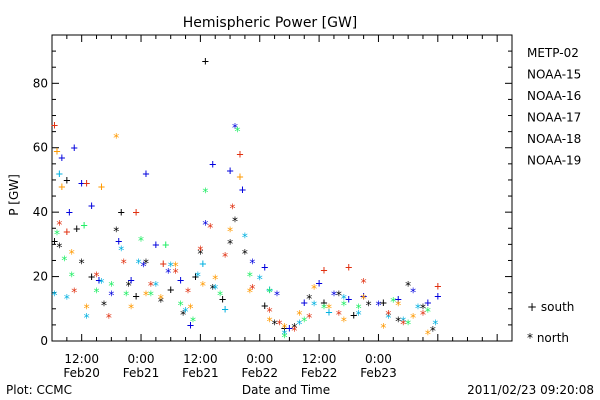 The image size is (600, 400). What do you see at coordinates (286, 390) in the screenshot?
I see `x-axis-label: Date and Time` at bounding box center [286, 390].